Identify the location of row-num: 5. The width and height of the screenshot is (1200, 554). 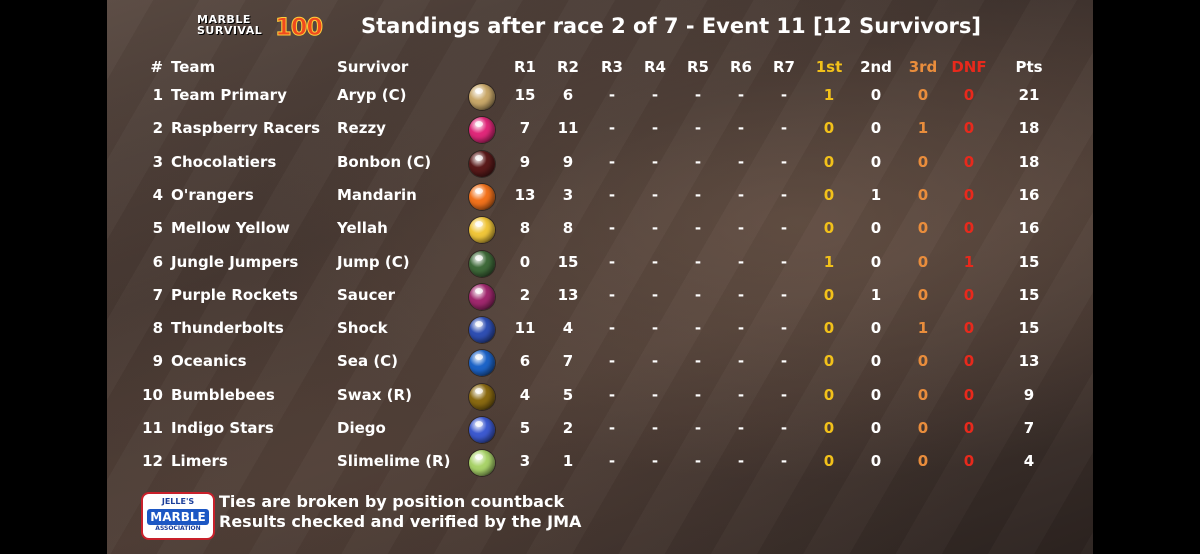
(157, 228).